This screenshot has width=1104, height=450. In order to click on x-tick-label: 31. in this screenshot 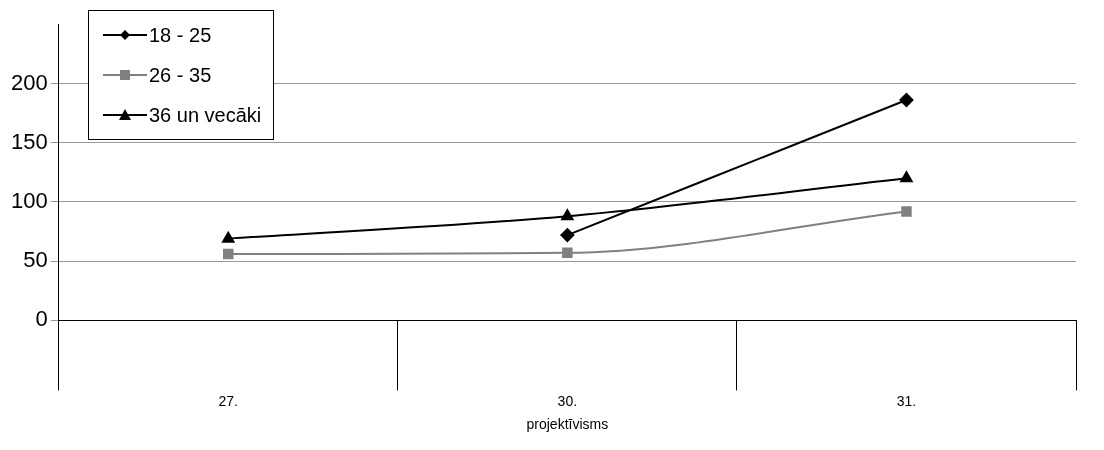, I will do `click(906, 400)`.